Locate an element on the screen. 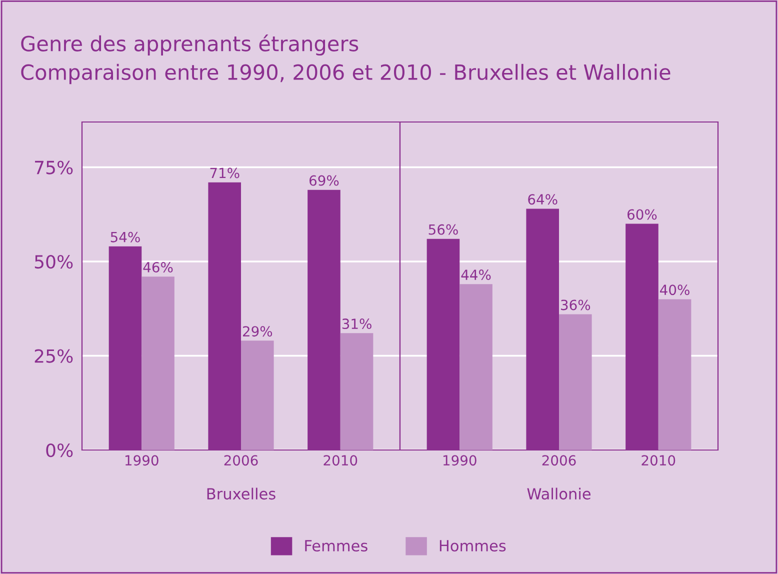  data-label: 69% is located at coordinates (324, 180).